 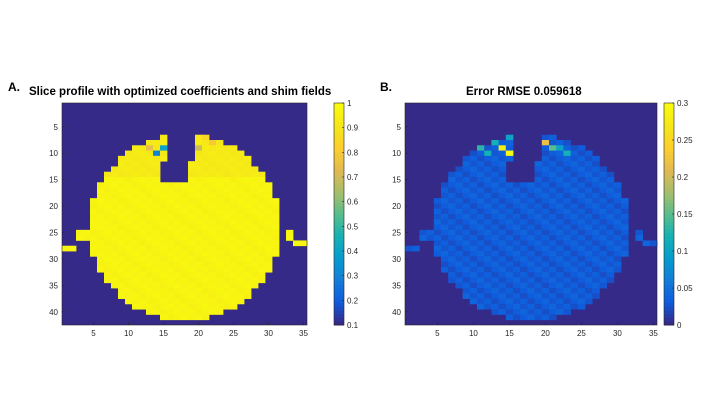 I want to click on x-tick-label: 20, so click(x=545, y=333).